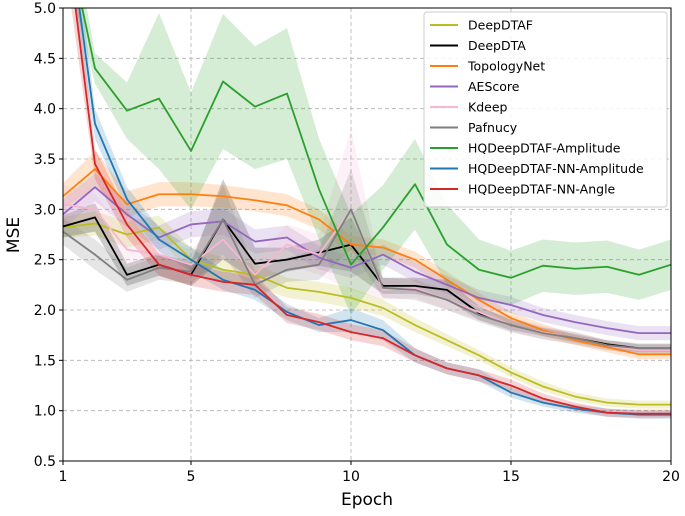 Image resolution: width=685 pixels, height=516 pixels. I want to click on legend-label-hqdeepdtaf-nn-angle: HQDeepDTAF-NN-Angle, so click(542, 189).